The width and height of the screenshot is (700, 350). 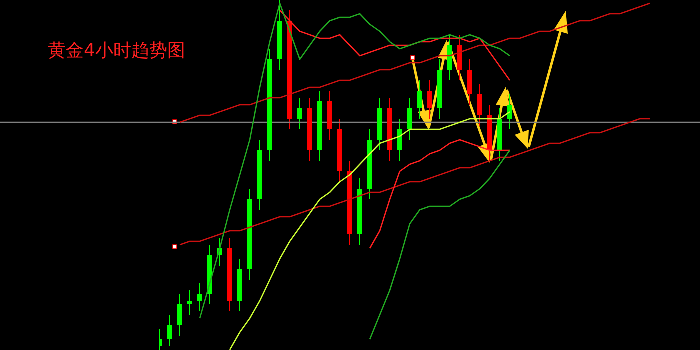 I want to click on text: 黄金4小时趋势图, so click(x=117, y=51).